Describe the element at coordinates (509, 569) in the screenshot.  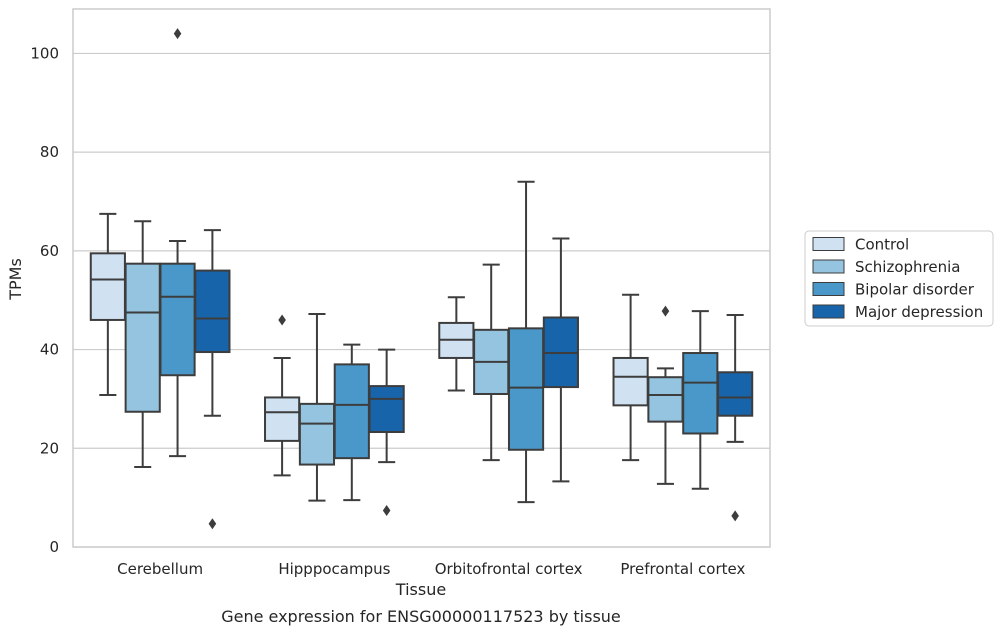
I see `x-tick-label: Orbitofrontal cortex` at that location.